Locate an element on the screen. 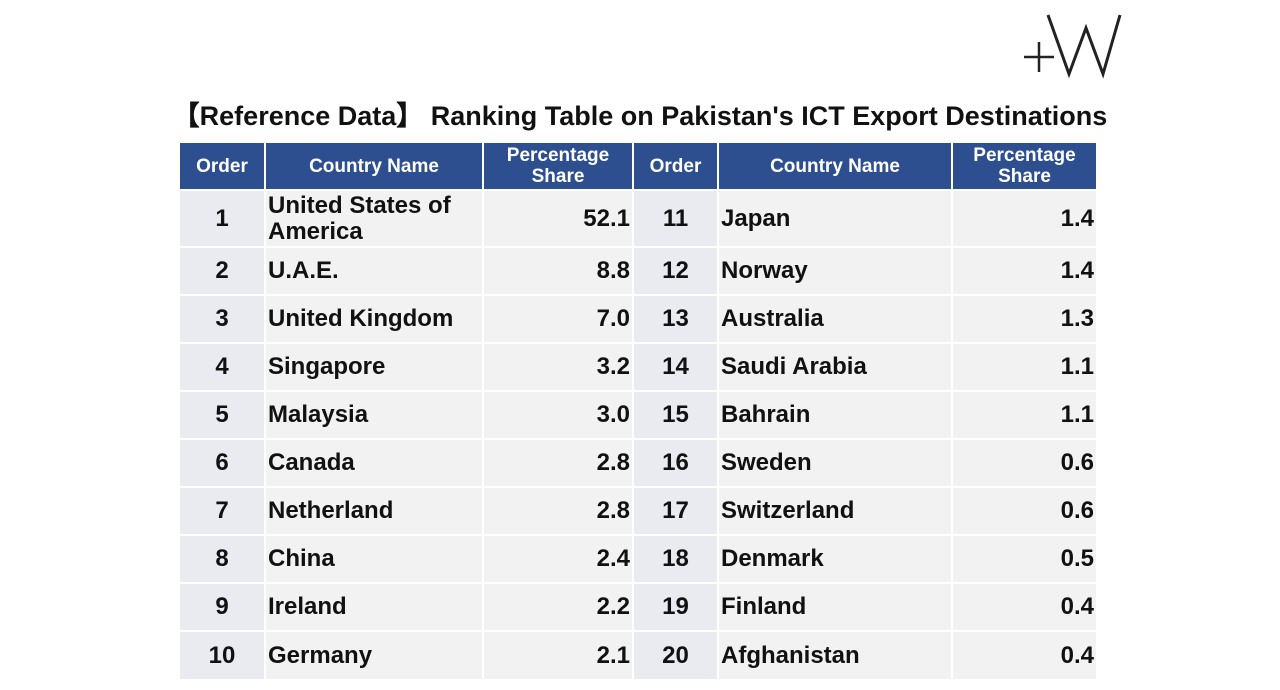 Image resolution: width=1280 pixels, height=690 pixels. table-row: 2 U.A.E. 8.8 12 Norway 1.4 is located at coordinates (638, 270).